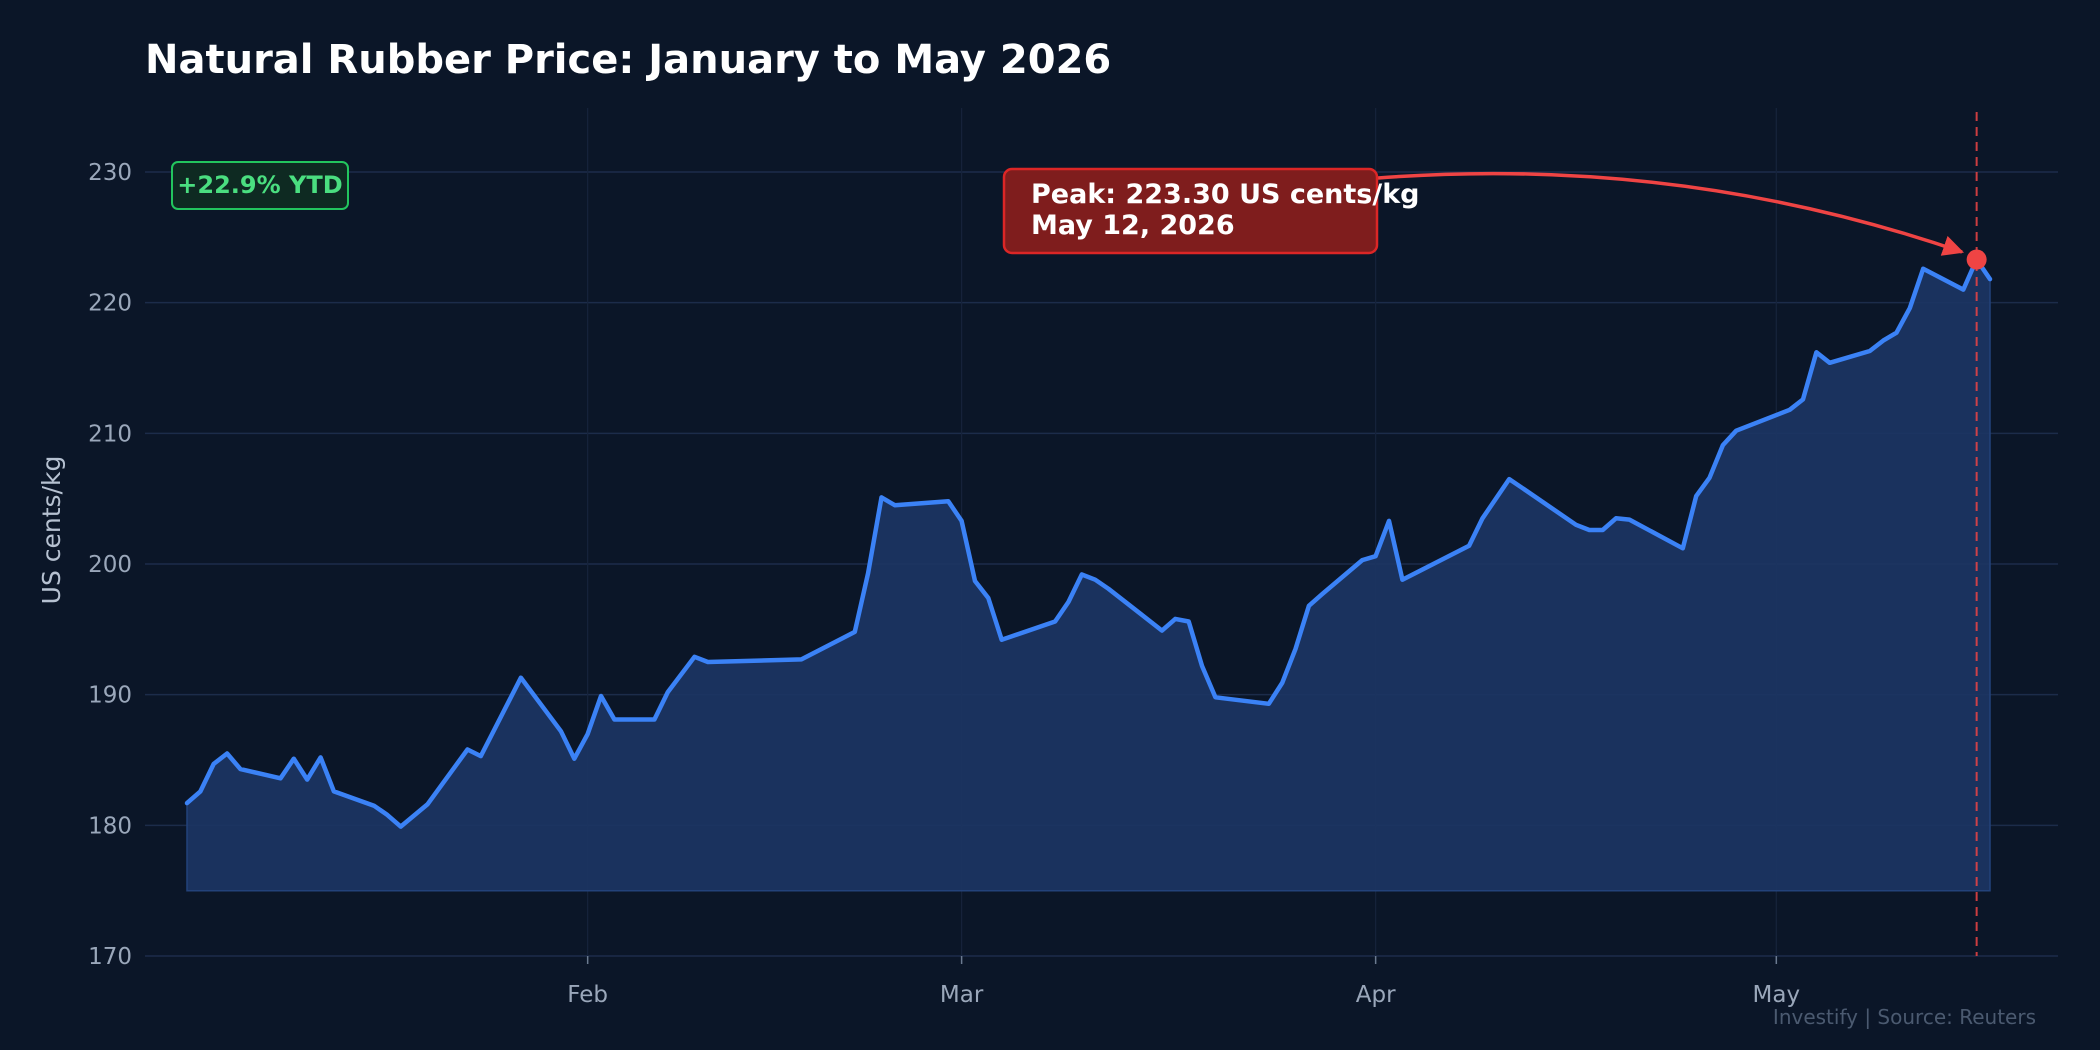 This screenshot has width=2100, height=1050. I want to click on peak-arrow, so click(1670, 213).